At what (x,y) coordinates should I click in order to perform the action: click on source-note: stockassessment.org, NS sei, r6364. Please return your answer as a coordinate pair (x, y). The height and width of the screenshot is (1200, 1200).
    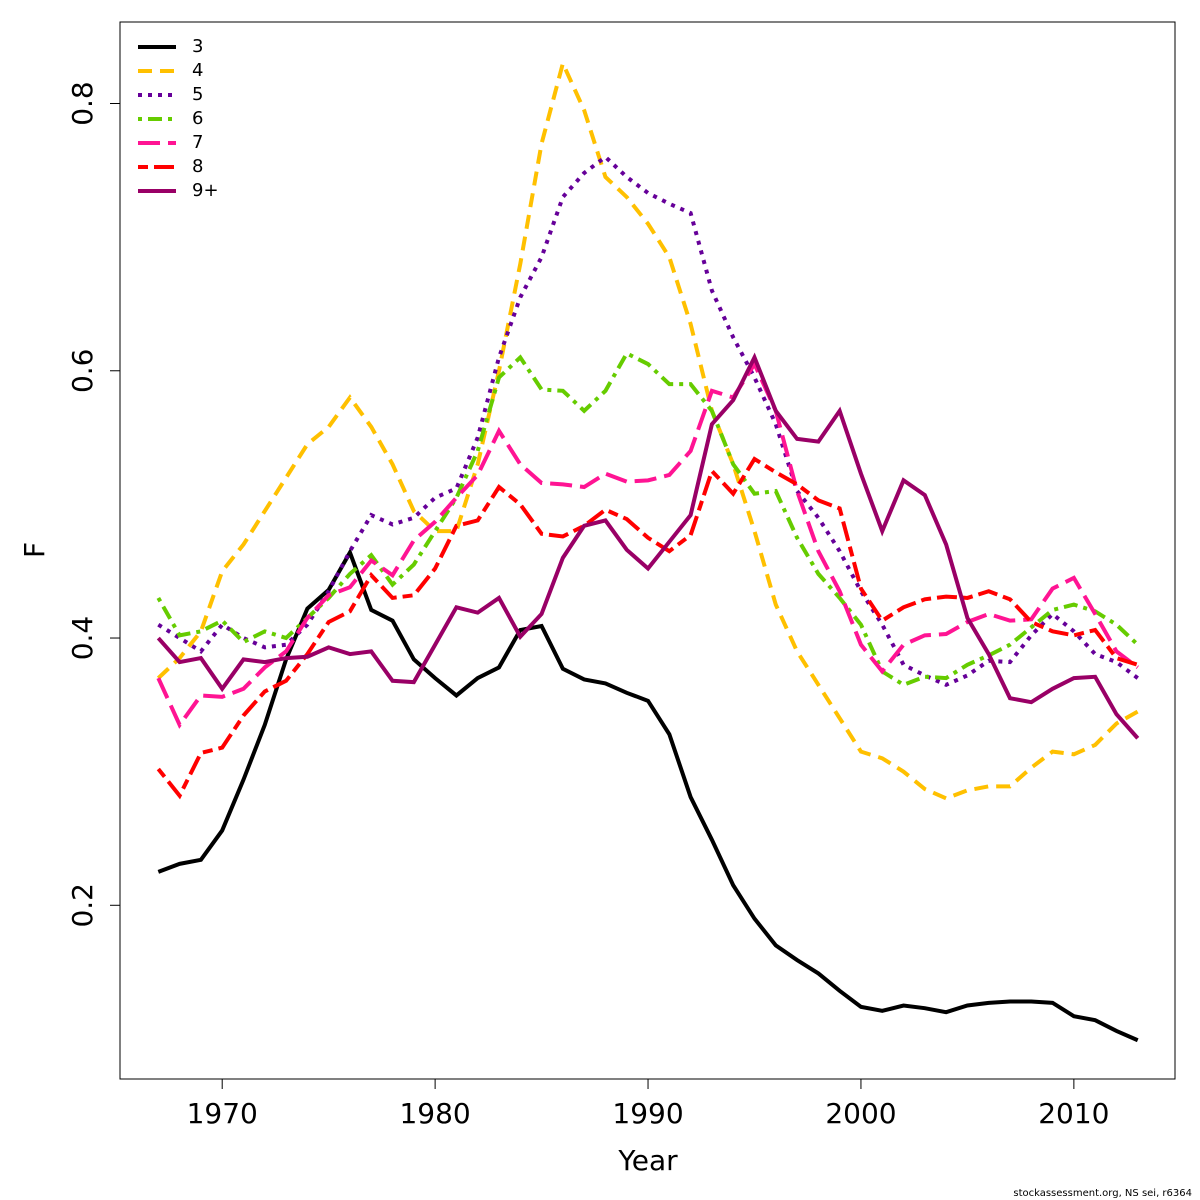
    Looking at the image, I should click on (1102, 1193).